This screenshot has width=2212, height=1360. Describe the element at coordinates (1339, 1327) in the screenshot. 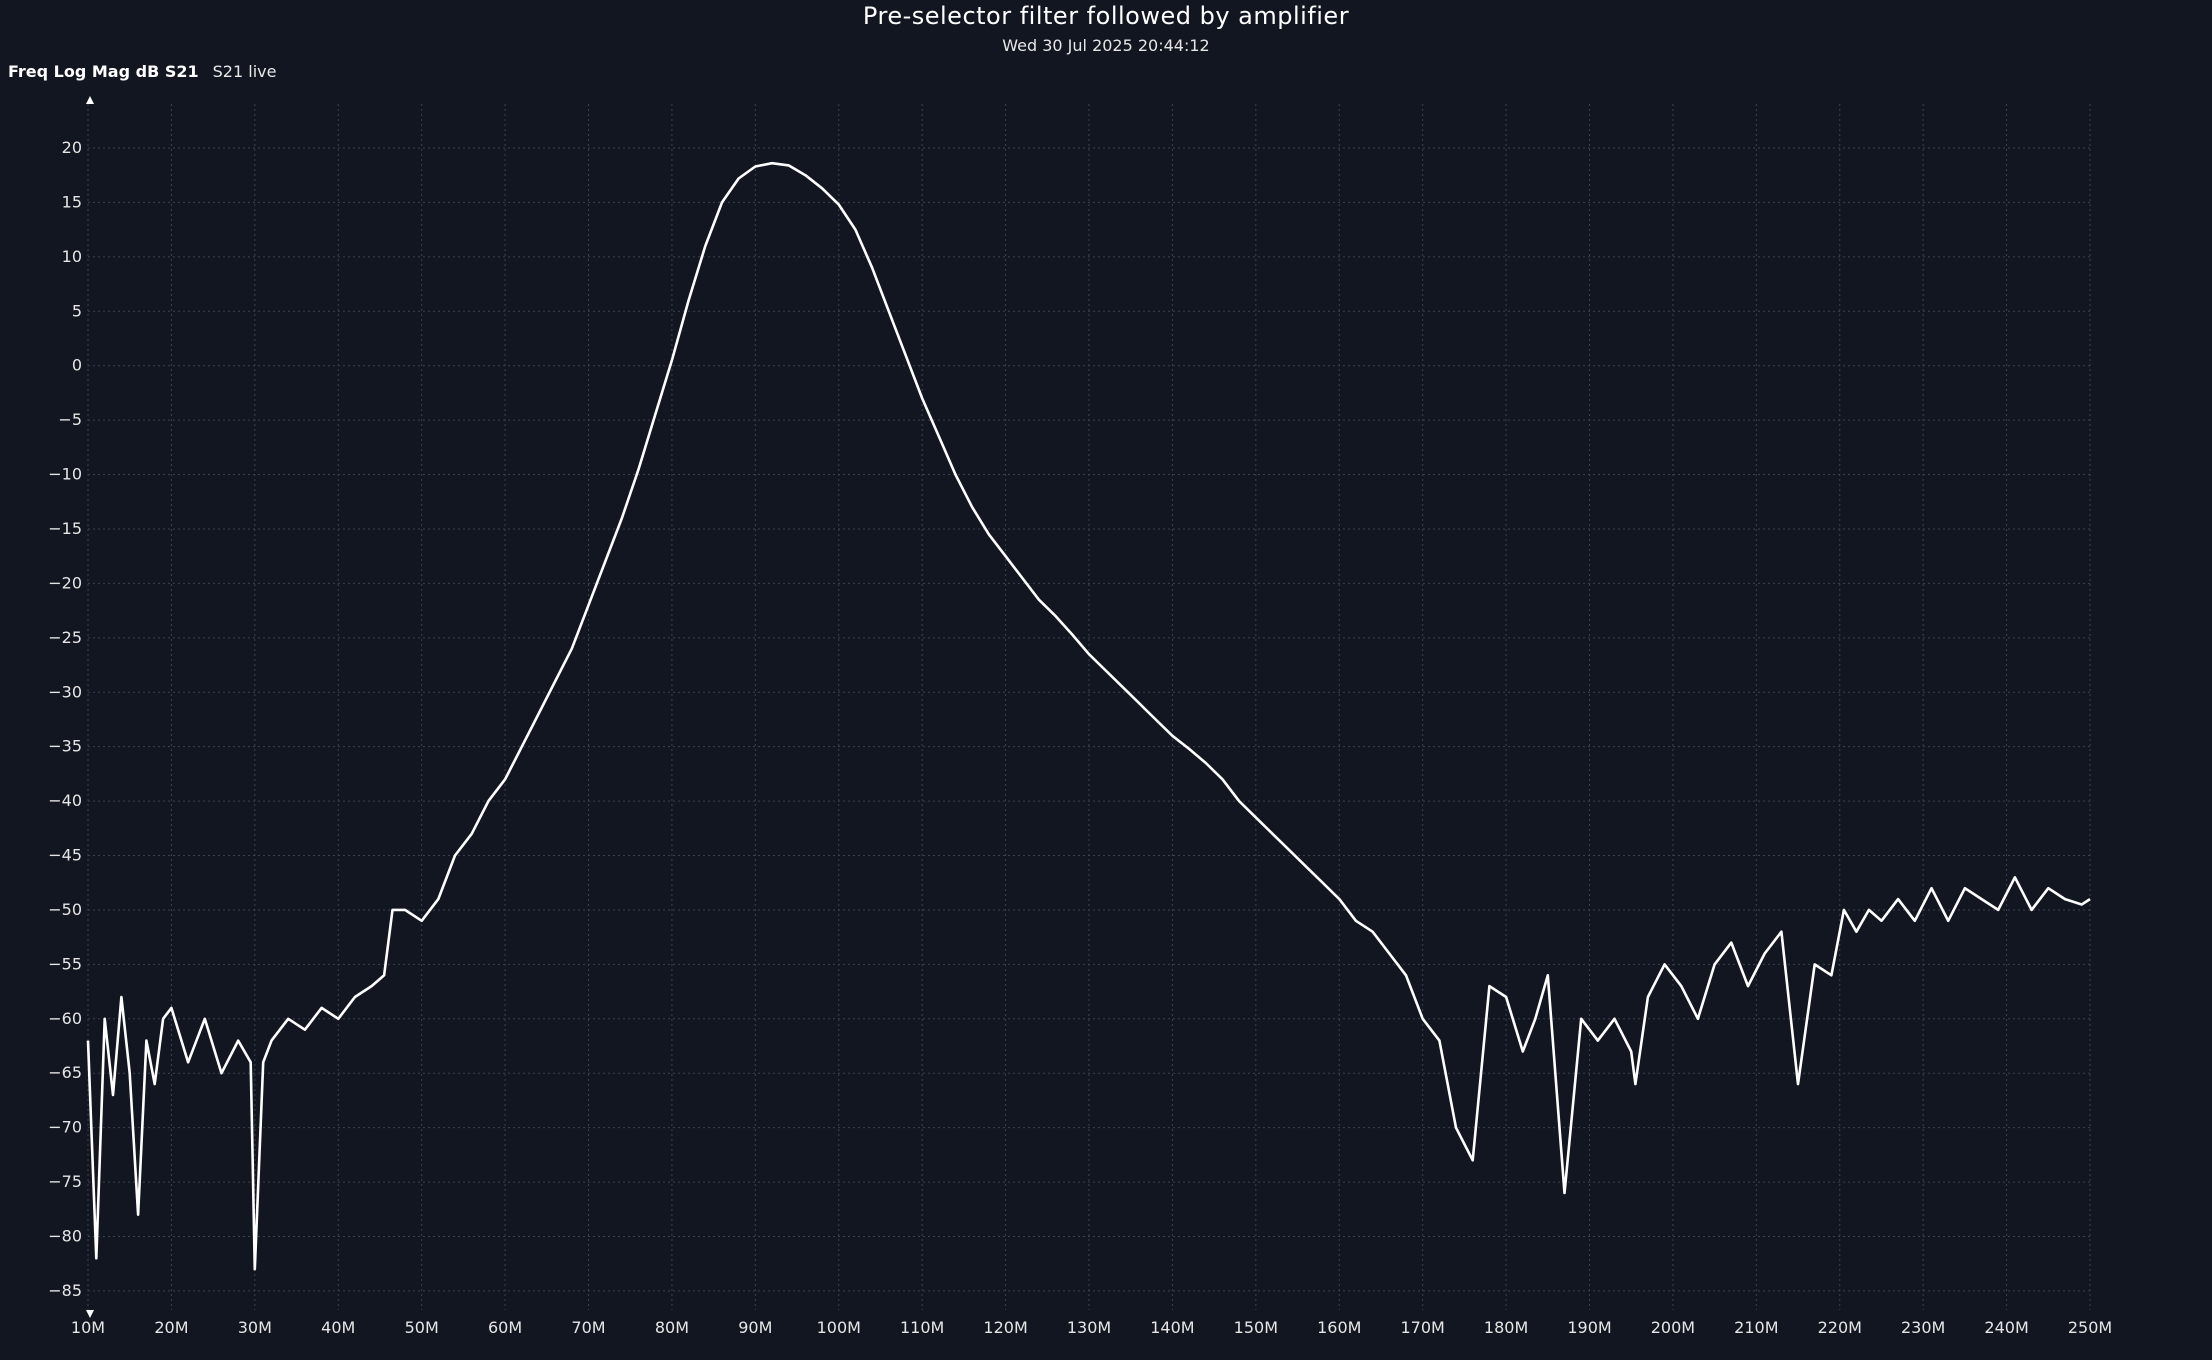

I see `x-tick-label: 160M` at that location.